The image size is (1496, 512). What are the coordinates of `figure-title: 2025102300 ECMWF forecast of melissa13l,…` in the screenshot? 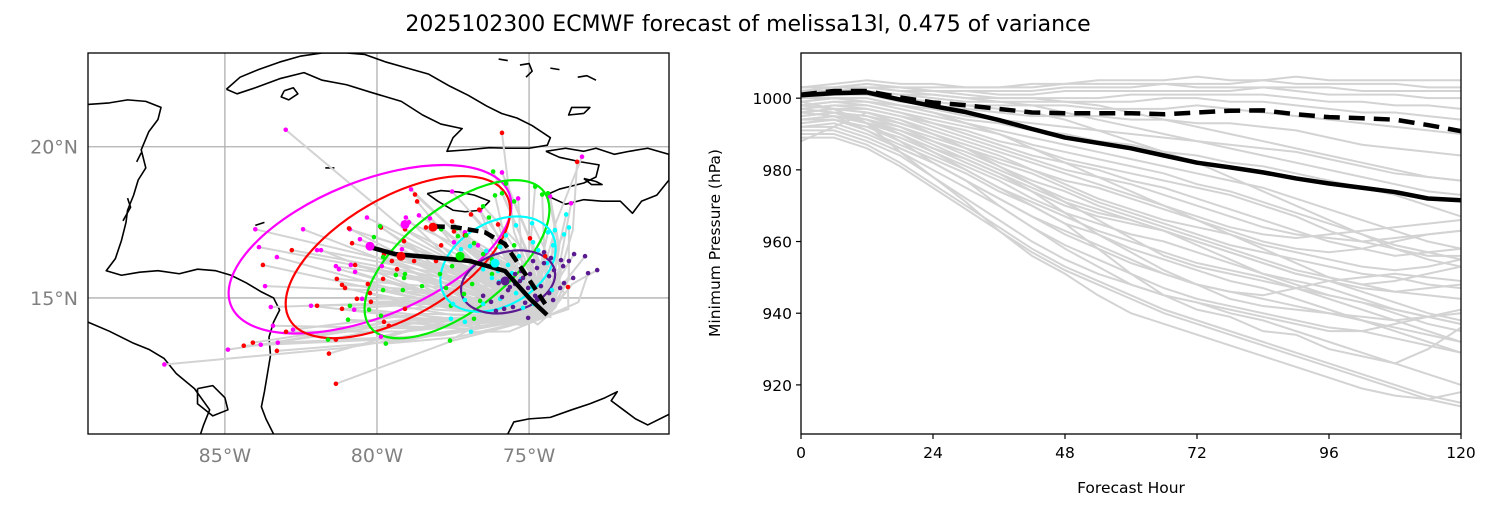 It's located at (748, 24).